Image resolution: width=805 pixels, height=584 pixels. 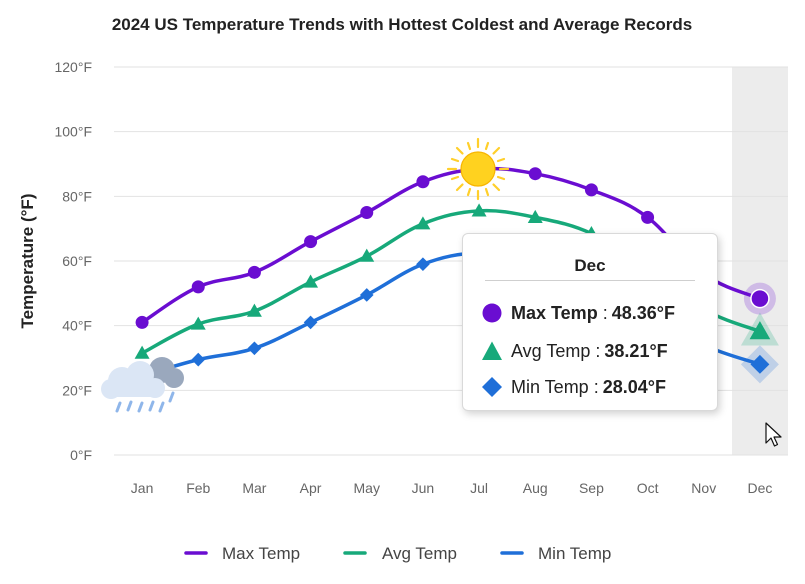 What do you see at coordinates (367, 488) in the screenshot?
I see `x-tick-label: May` at bounding box center [367, 488].